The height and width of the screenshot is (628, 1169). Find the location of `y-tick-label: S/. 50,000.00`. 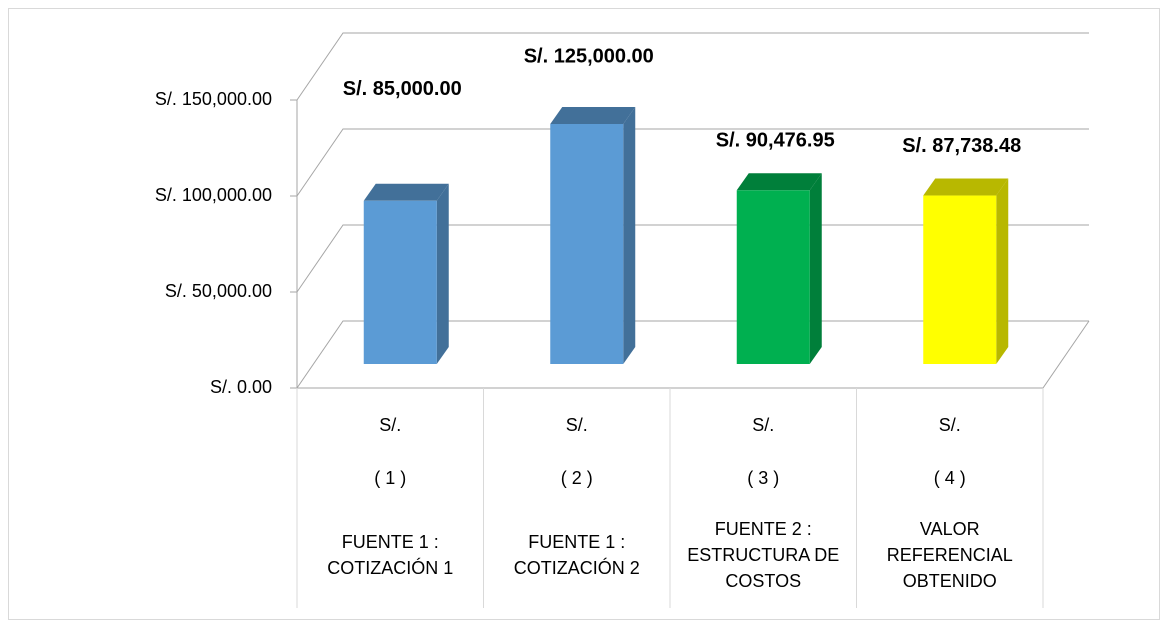

y-tick-label: S/. 50,000.00 is located at coordinates (218, 291).